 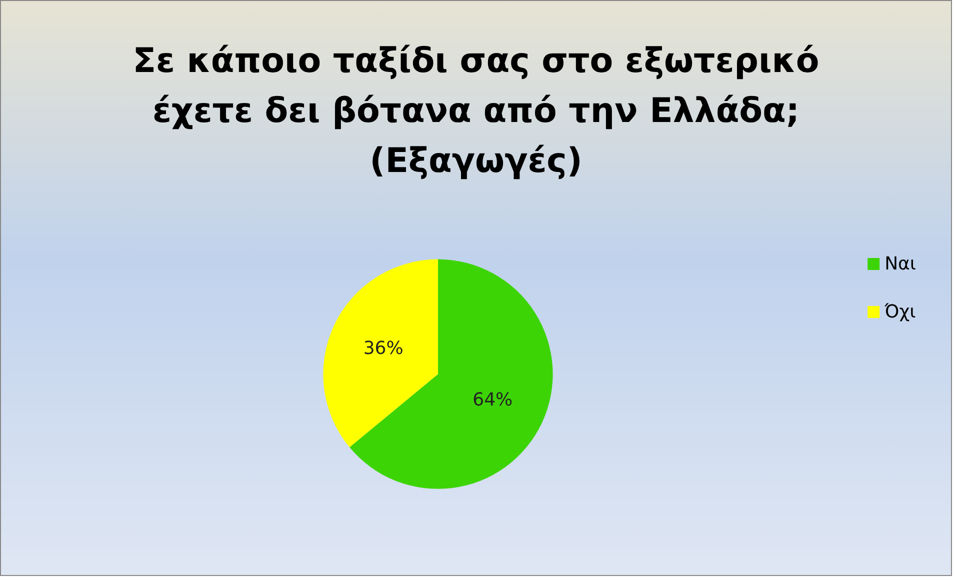 I want to click on legend-label: Όχι, so click(x=900, y=312).